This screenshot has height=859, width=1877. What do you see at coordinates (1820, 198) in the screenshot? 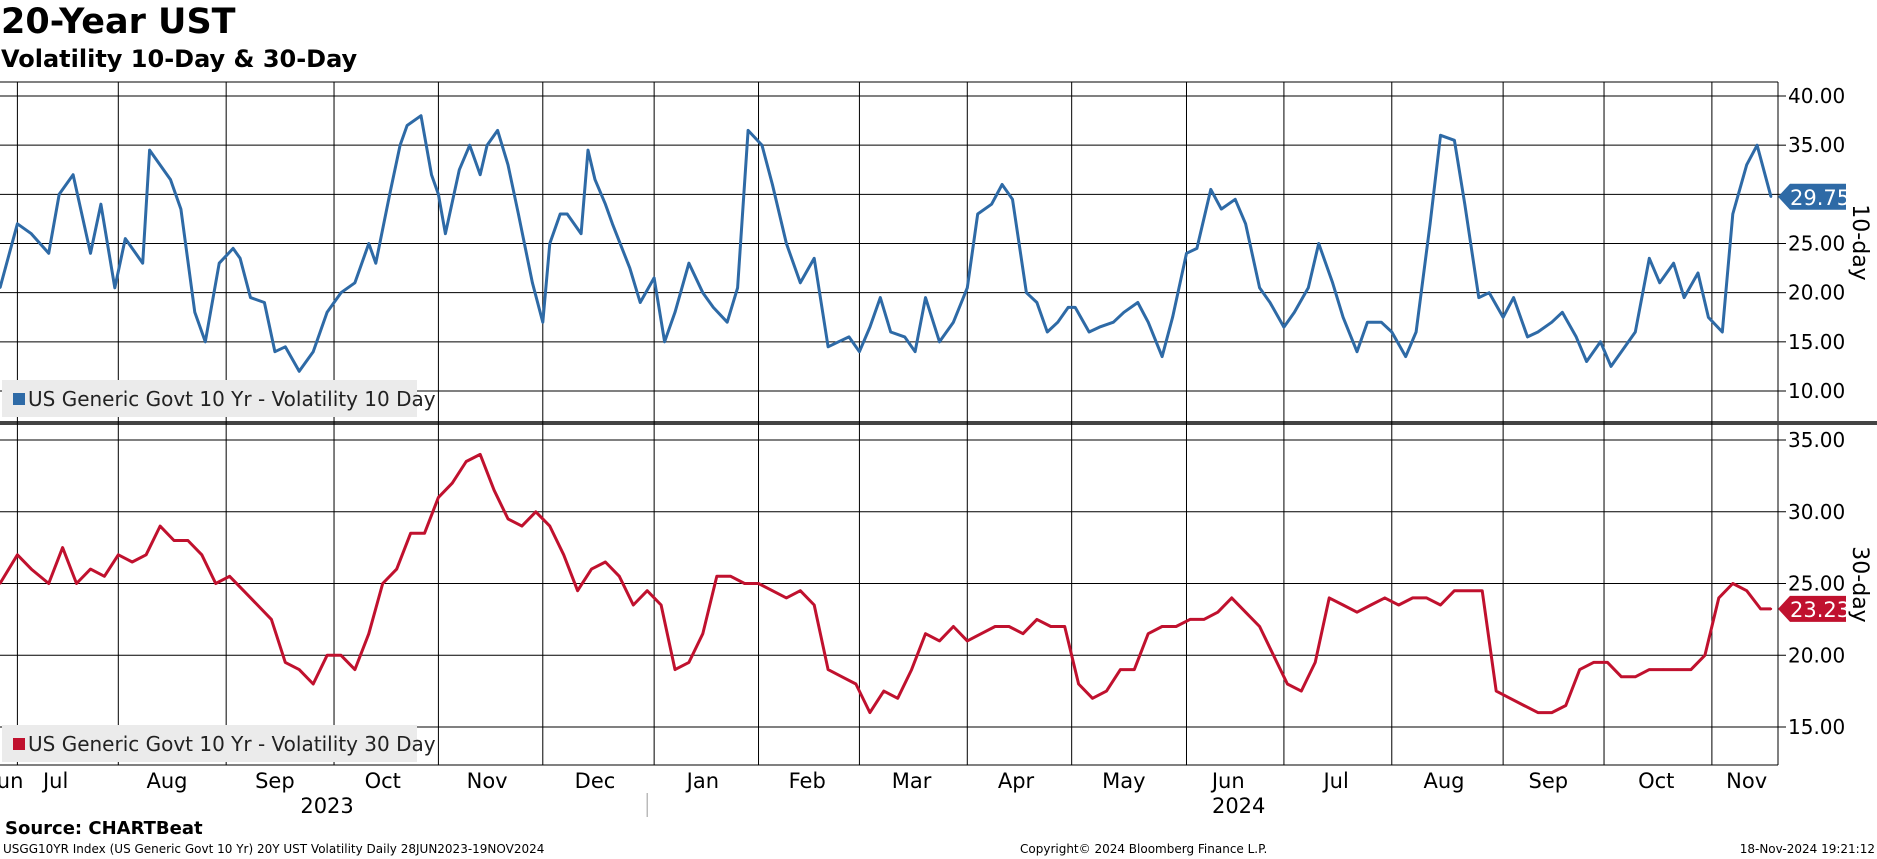
I see `last-value-label: 29.75` at bounding box center [1820, 198].